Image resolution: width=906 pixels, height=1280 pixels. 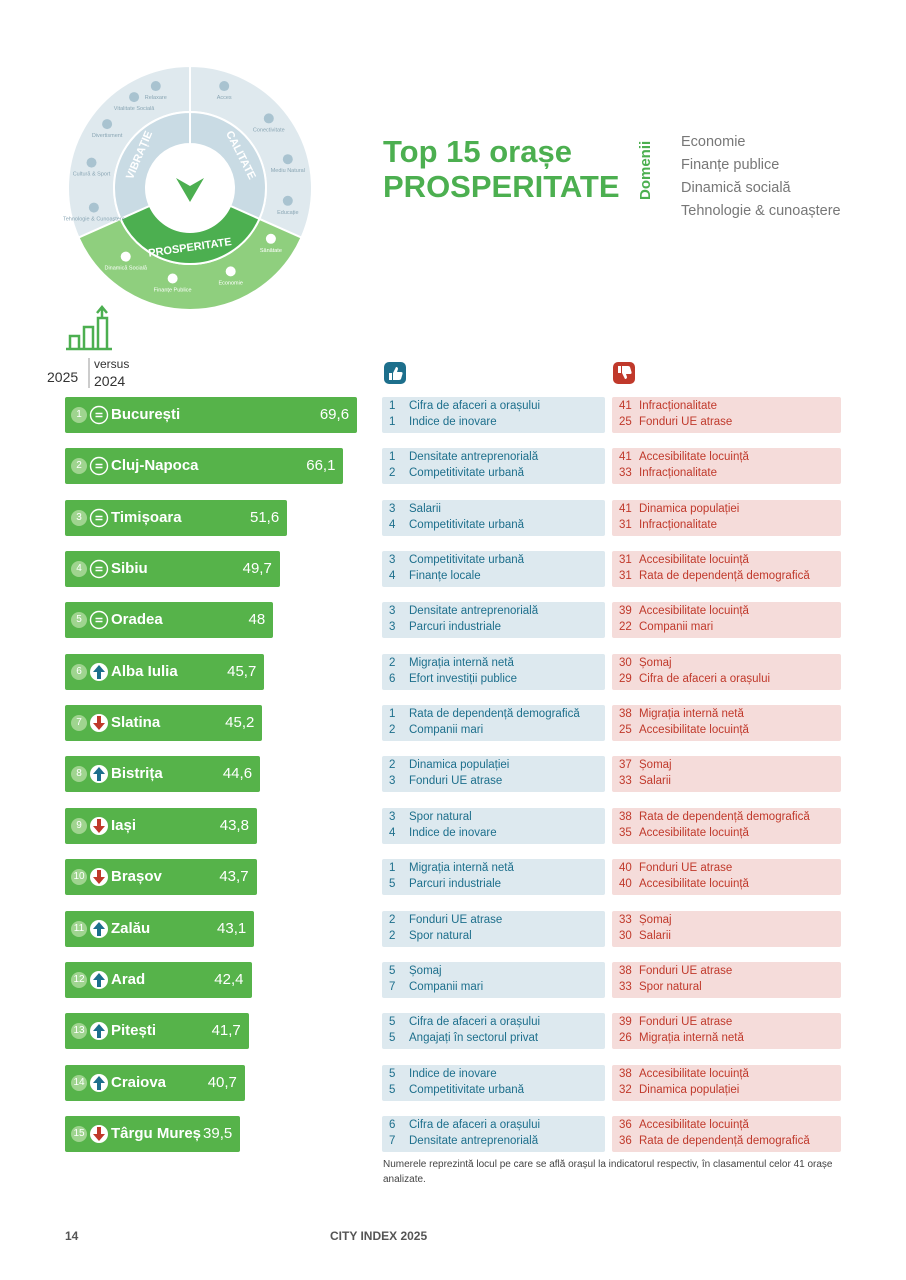 I want to click on thumbs-up-glyph, so click(x=396, y=373).